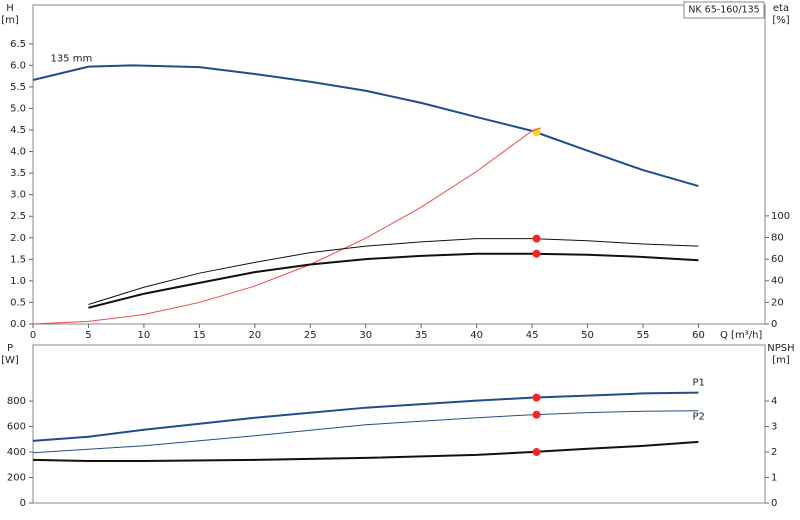 The height and width of the screenshot is (520, 800). I want to click on y-axis-label: [W], so click(10, 360).